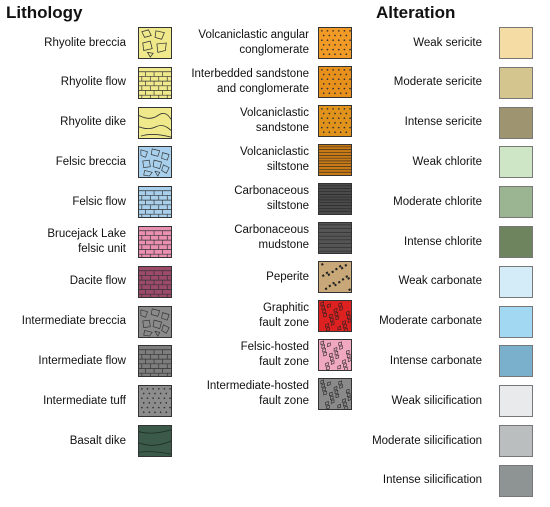  Describe the element at coordinates (253, 42) in the screenshot. I see `lithology-label: Volcaniclastic angular conglomerate` at that location.